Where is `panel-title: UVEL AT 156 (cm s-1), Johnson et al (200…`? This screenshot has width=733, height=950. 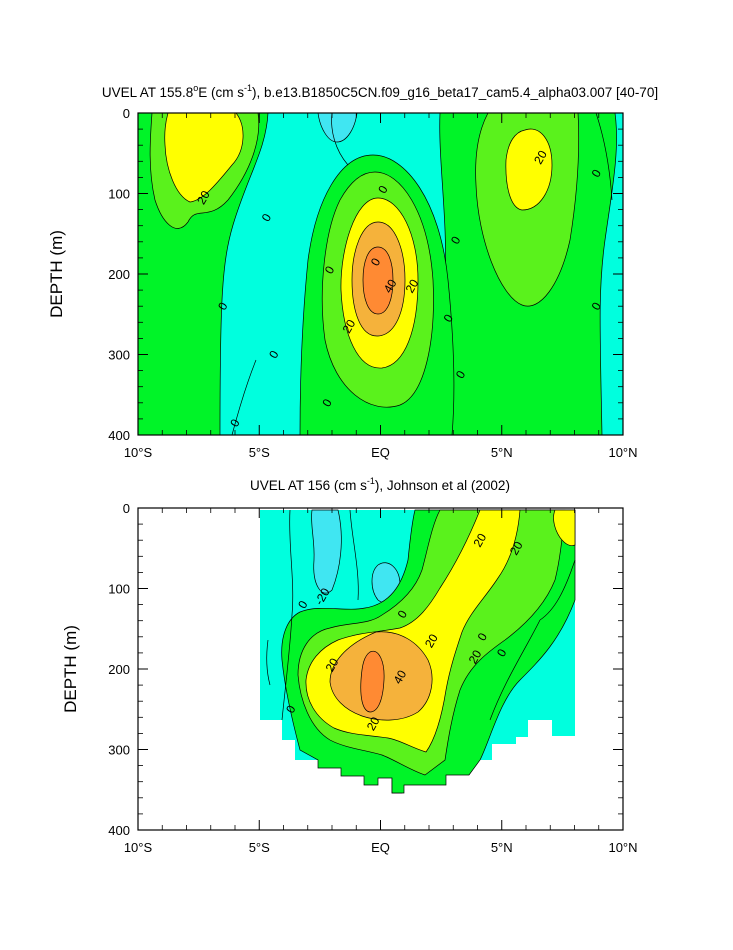 panel-title: UVEL AT 156 (cm s-1), Johnson et al (200… is located at coordinates (380, 484).